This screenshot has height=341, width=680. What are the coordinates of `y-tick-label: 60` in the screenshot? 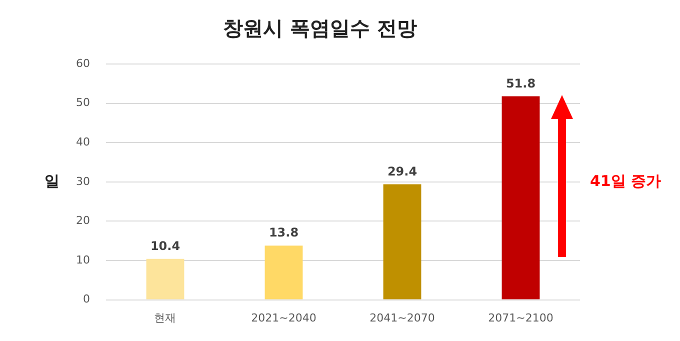 It's located at (83, 63).